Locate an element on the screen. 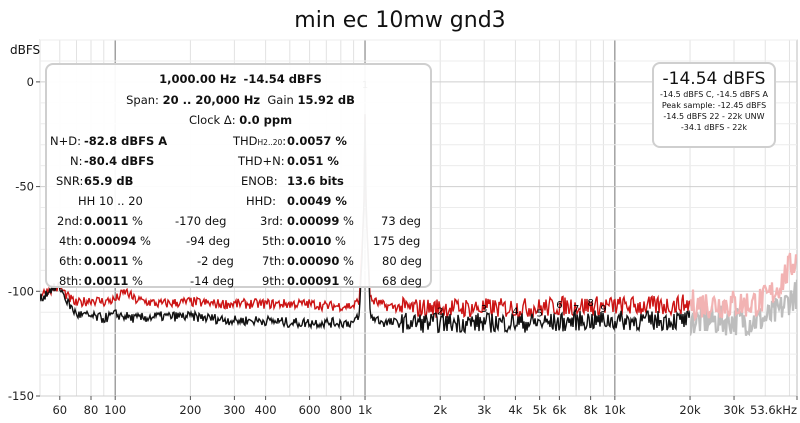  n-value: -80.4 dBFS is located at coordinates (119, 161).